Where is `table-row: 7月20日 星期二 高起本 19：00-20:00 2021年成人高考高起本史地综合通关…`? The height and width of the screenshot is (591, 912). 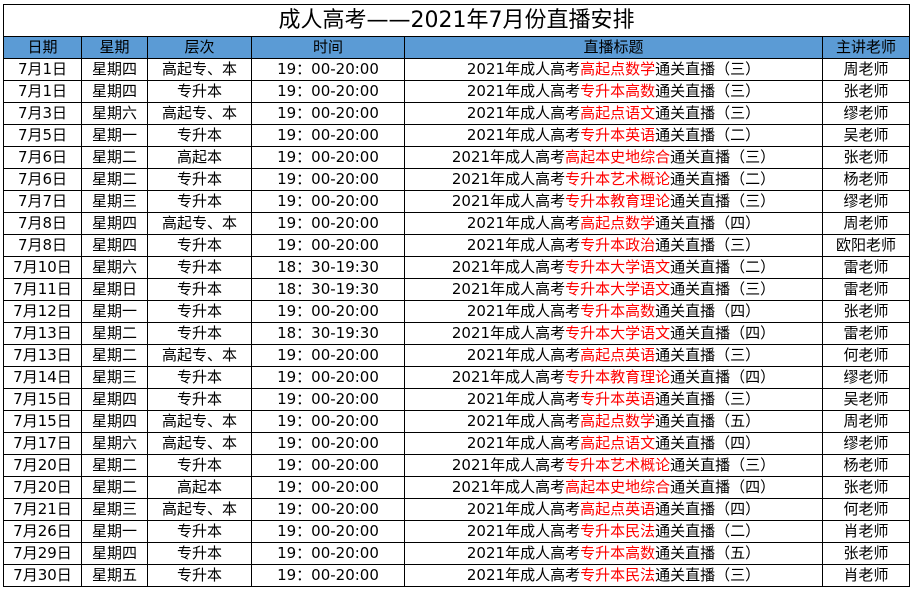 table-row: 7月20日 星期二 高起本 19：00-20:00 2021年成人高考高起本史地综合通关… is located at coordinates (456, 487).